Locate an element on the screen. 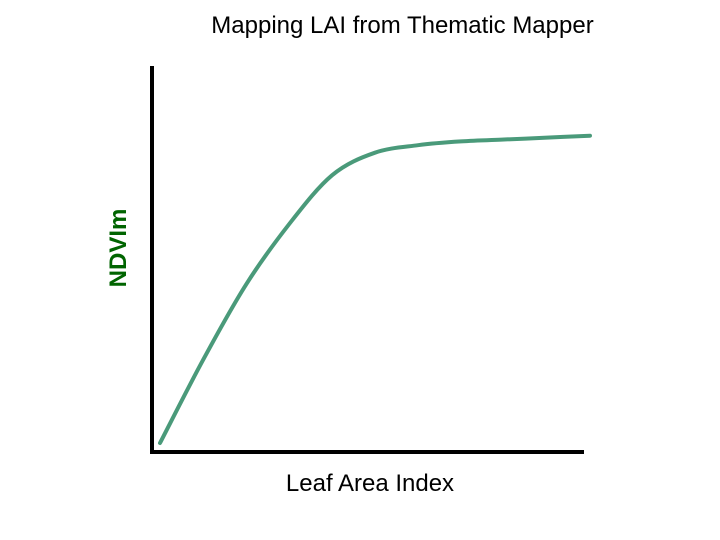 The height and width of the screenshot is (540, 720). chart-title-wrap: Mapping LAI from Thematic Mapper is located at coordinates (360, 25).